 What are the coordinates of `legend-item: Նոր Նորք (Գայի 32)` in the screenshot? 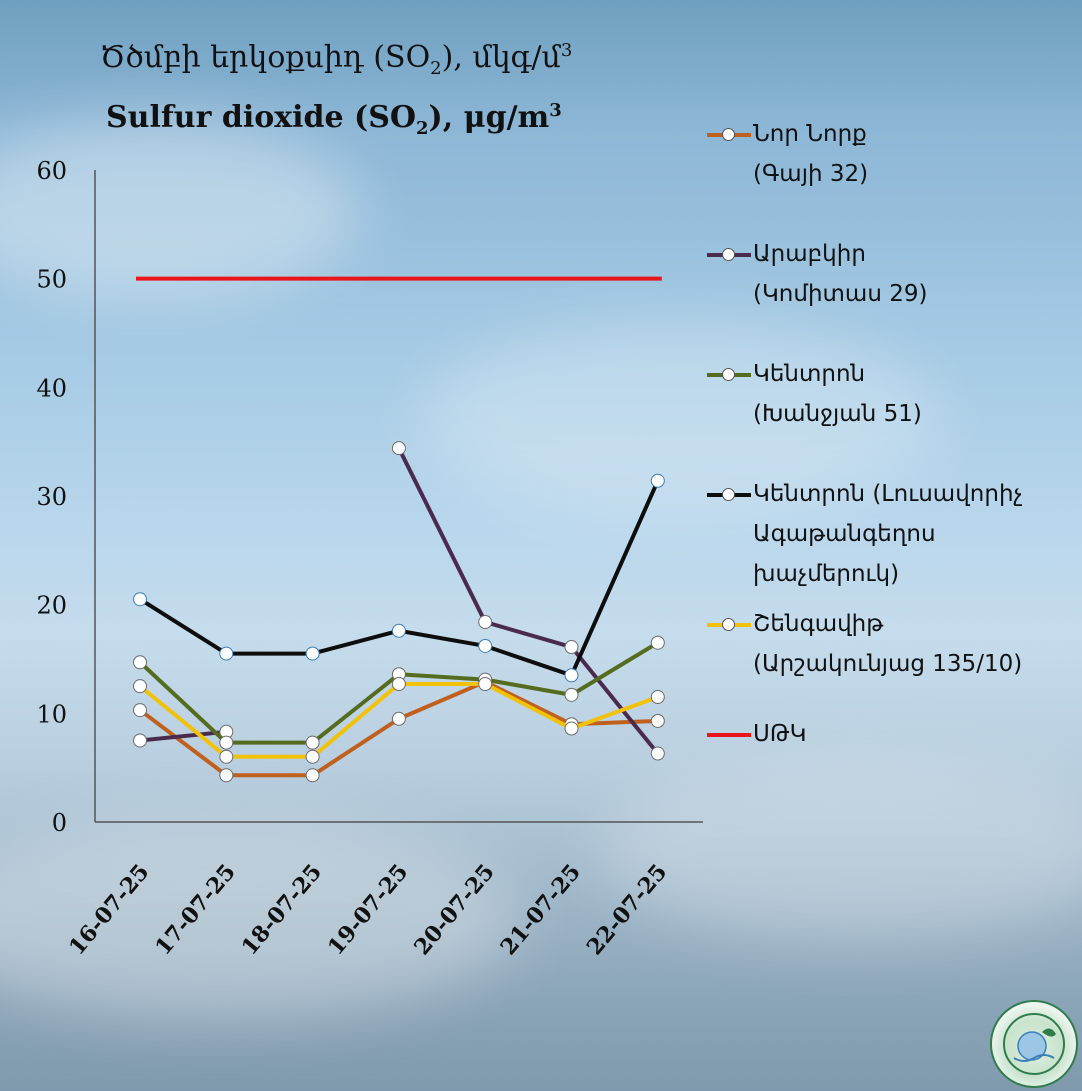 It's located at (786, 157).